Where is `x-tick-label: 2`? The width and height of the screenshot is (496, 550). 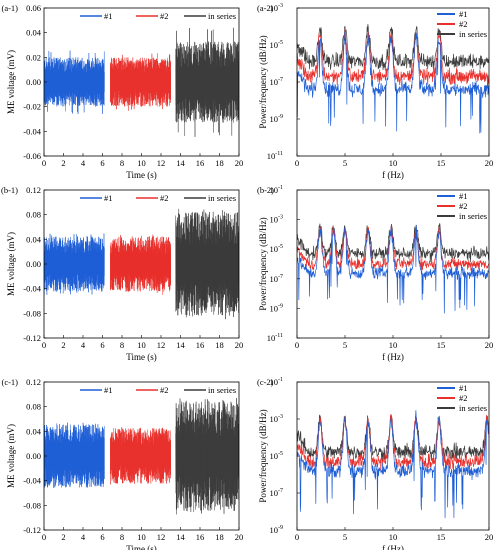 x-tick-label: 2 is located at coordinates (63, 163).